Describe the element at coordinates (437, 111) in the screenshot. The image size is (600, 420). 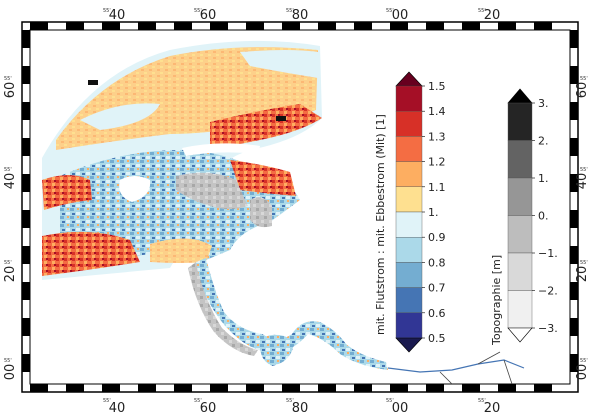
I see `colorbar-tick-label: 1.4` at that location.